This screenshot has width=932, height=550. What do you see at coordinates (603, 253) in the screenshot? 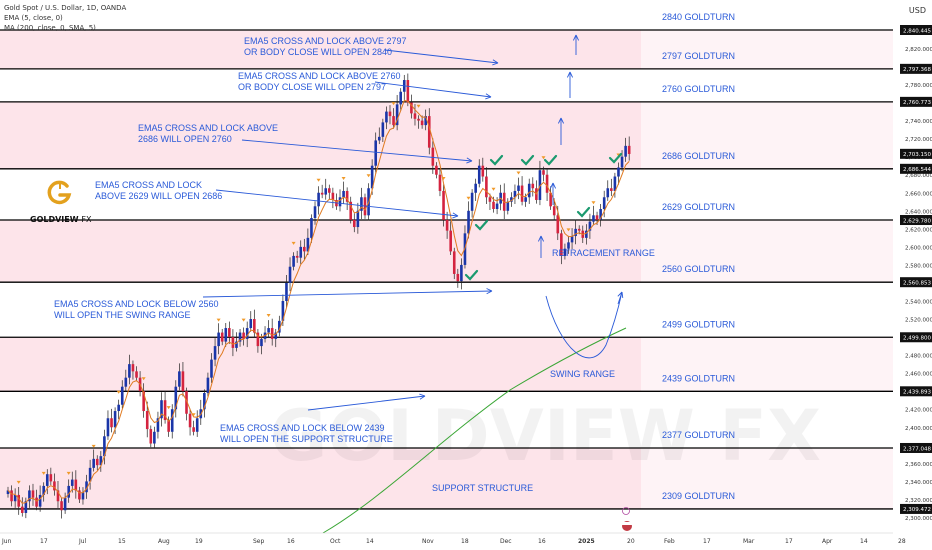
I see `retracement-range-label: RETRACEMENT RANGE` at bounding box center [603, 253].